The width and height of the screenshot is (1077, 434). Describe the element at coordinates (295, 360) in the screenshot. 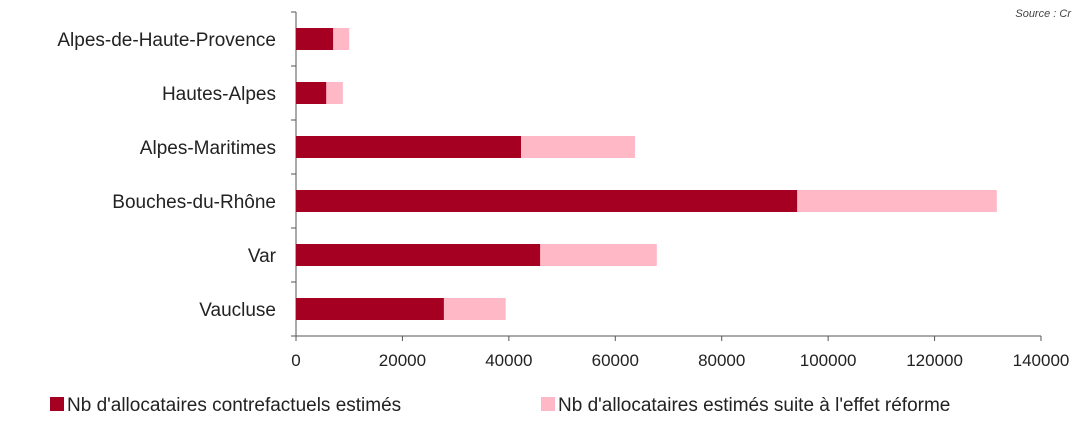

I see `x-tick-label: 0` at that location.